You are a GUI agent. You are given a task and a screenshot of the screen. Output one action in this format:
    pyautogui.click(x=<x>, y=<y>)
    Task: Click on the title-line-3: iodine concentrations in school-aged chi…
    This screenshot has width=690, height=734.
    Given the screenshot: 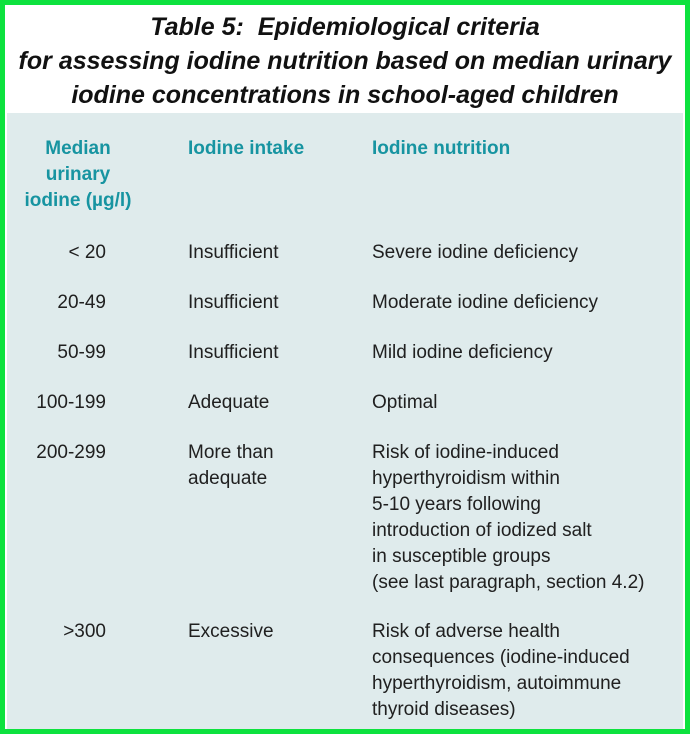 What is the action you would take?
    pyautogui.click(x=345, y=95)
    